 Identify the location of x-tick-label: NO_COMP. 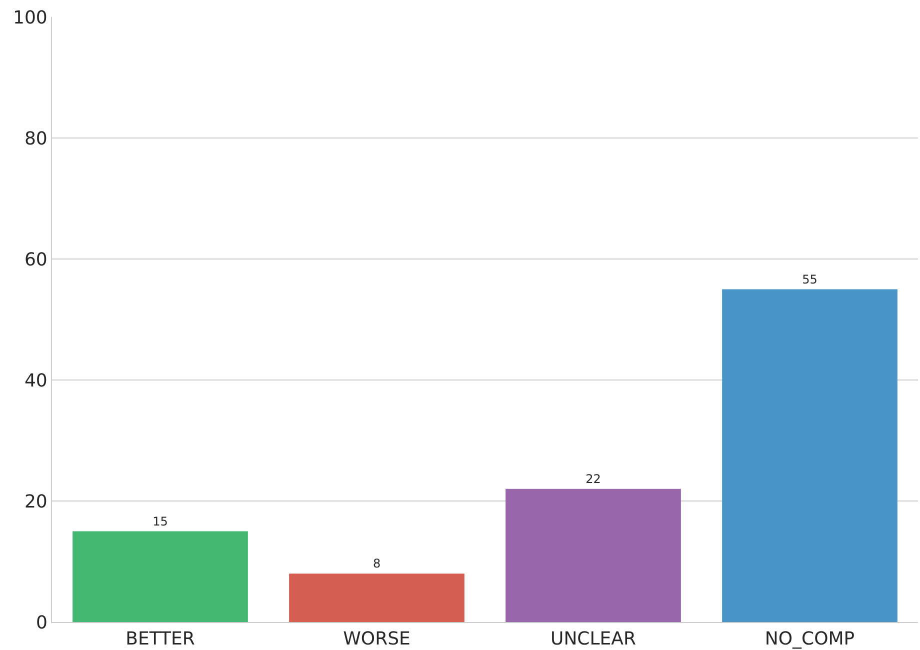
(809, 639).